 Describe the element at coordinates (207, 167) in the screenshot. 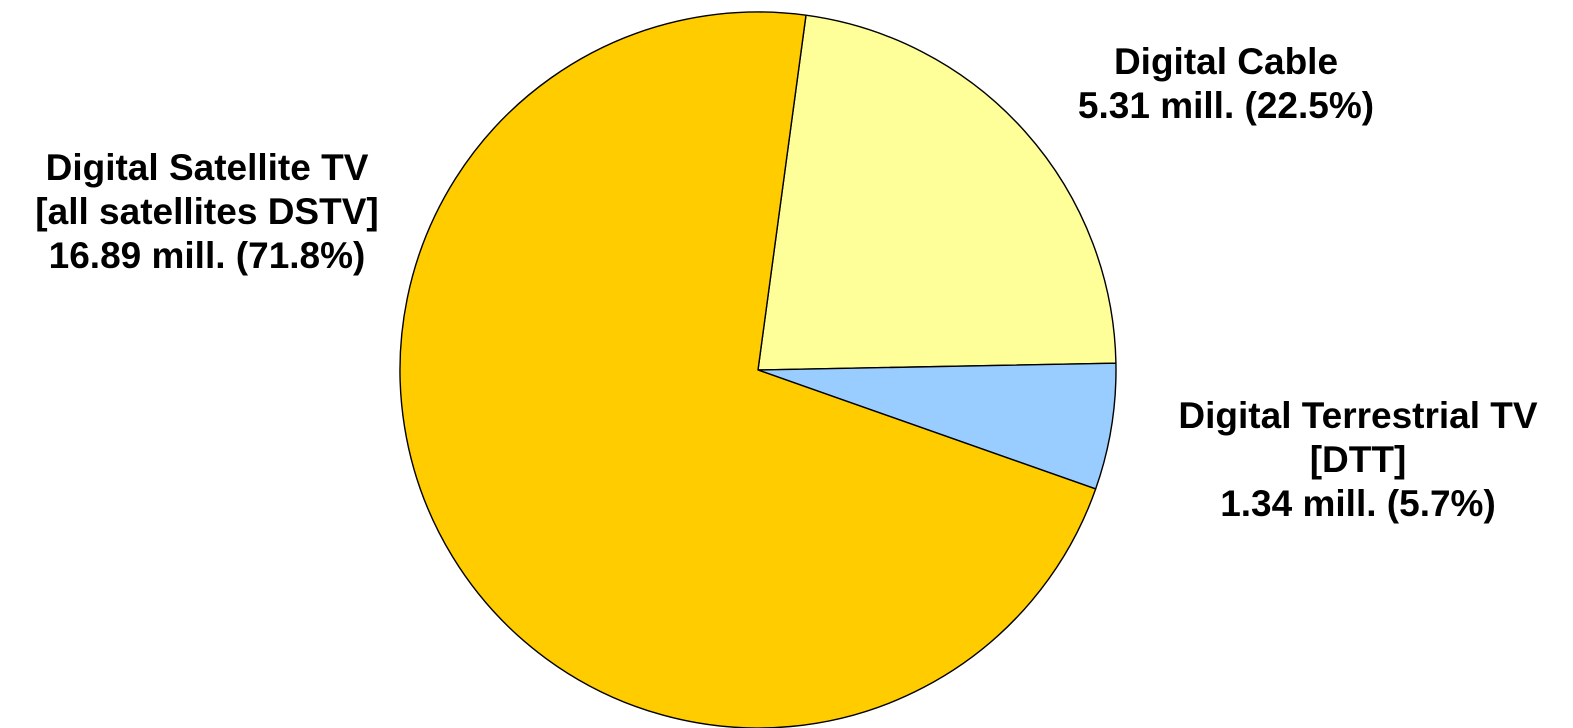

I see `slice-label-digital-satellite-tv-line-1: Digital Satellite TV` at that location.